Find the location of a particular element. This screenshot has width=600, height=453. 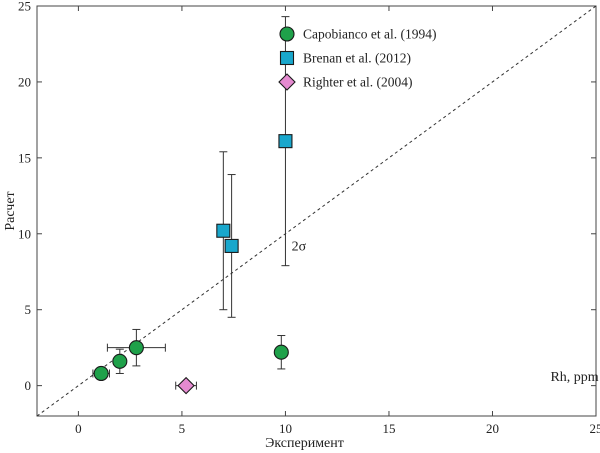

y-tick-label: 10 is located at coordinates (24, 233).